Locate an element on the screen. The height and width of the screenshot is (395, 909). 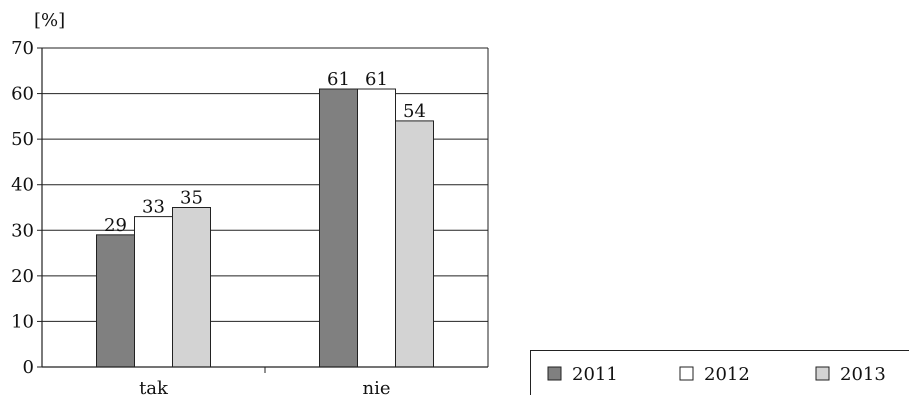
legend-swatch-2013 is located at coordinates (822, 373).